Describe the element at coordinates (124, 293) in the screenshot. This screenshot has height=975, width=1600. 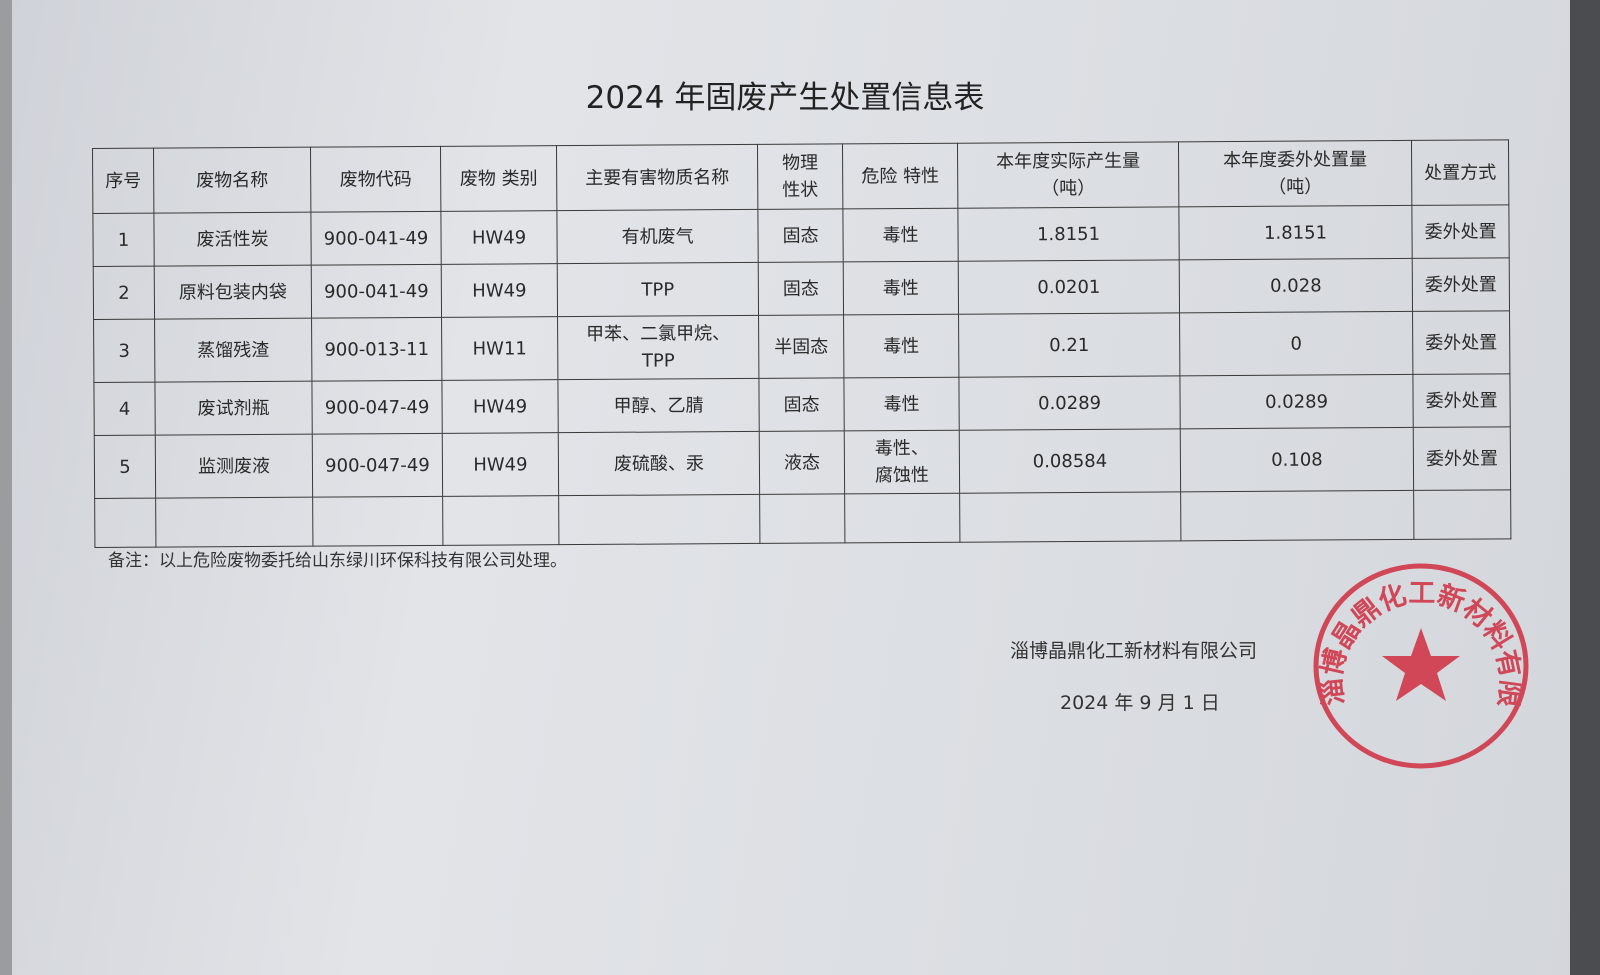
I see `table-cell: 2` at that location.